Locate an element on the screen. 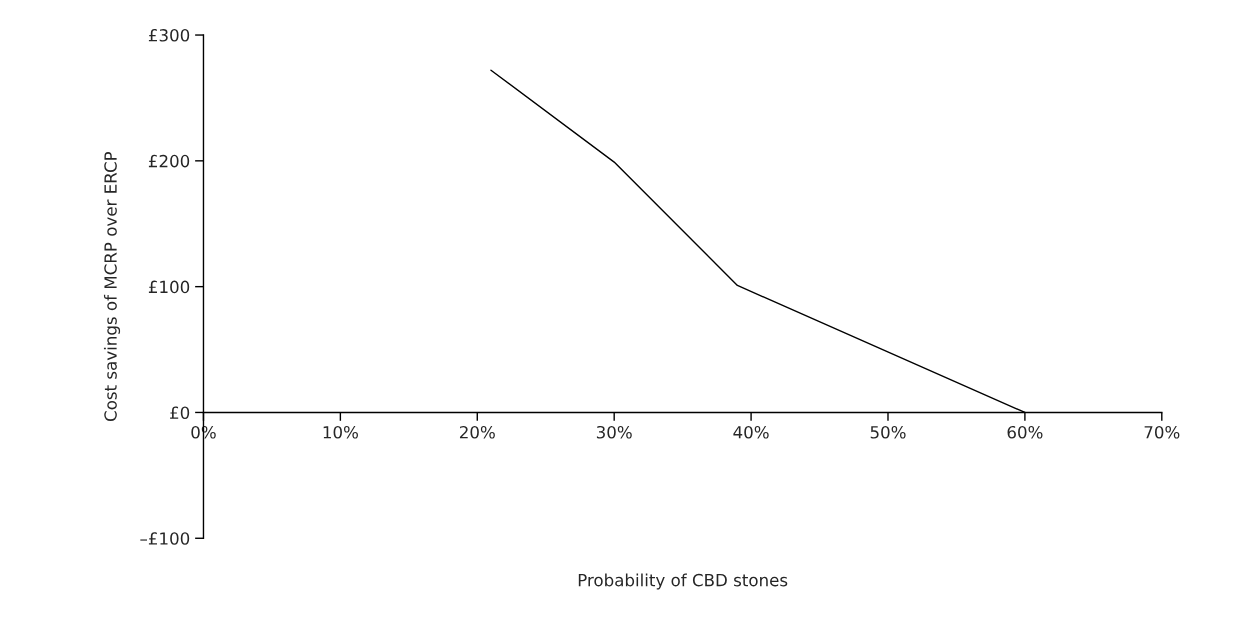  y-tick-label: £100 is located at coordinates (169, 287).